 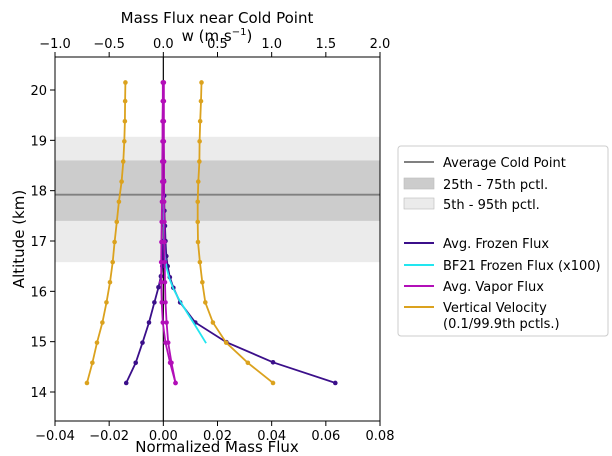 What do you see at coordinates (38, 343) in the screenshot?
I see `y-tick-label: 15` at bounding box center [38, 343].